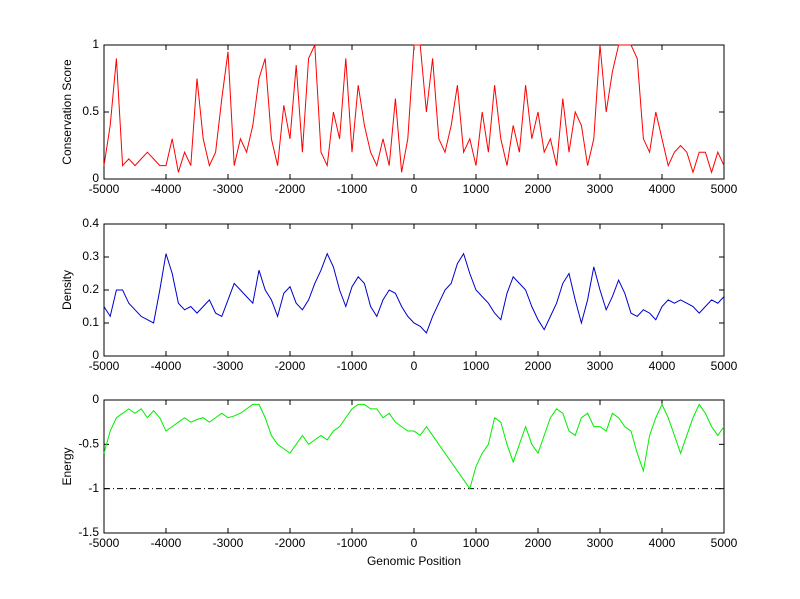 Image resolution: width=800 pixels, height=599 pixels. What do you see at coordinates (90, 322) in the screenshot?
I see `y-tick-label: 0.1` at bounding box center [90, 322].